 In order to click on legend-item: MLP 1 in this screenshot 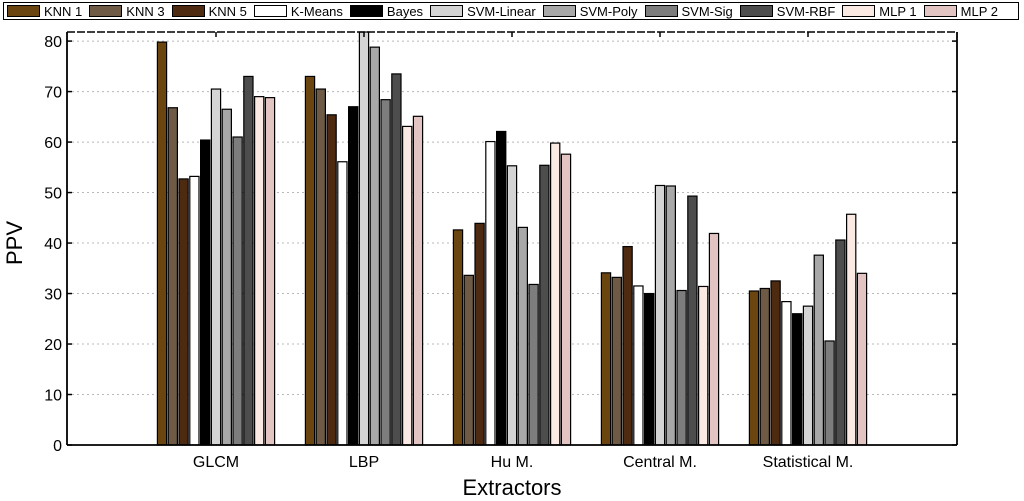, I will do `click(879, 11)`.